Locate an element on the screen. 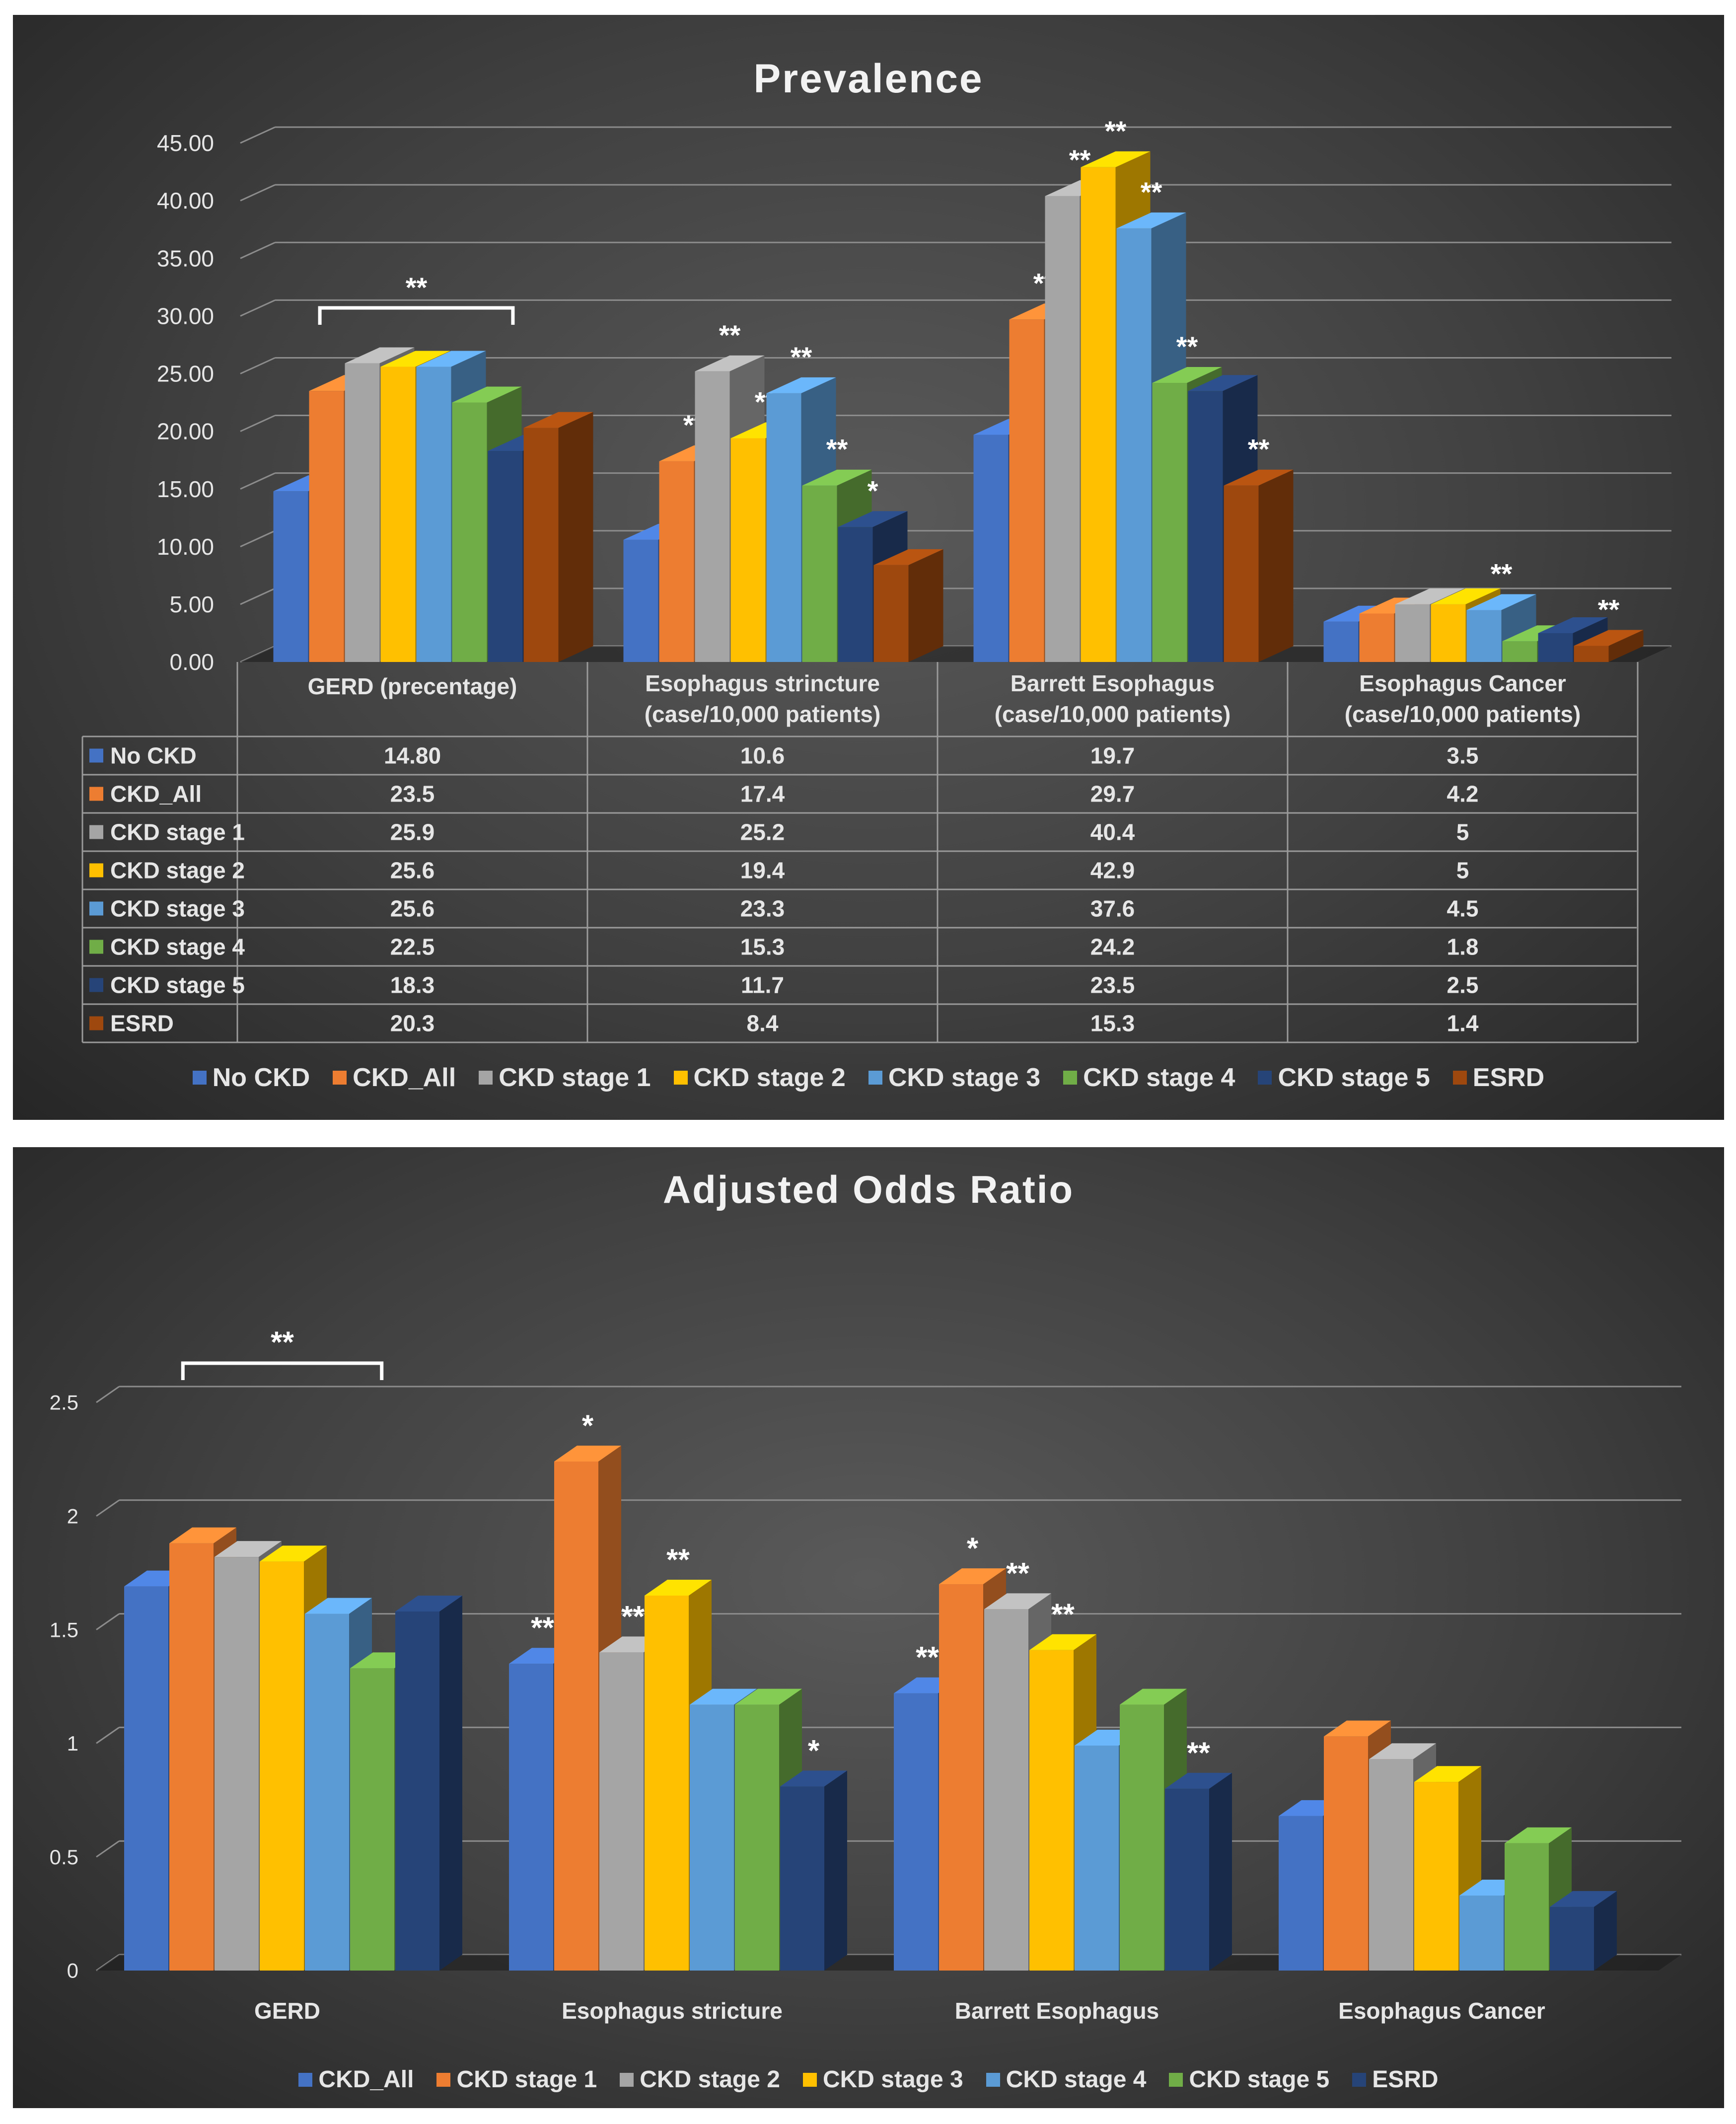  y-tick-label: 5.00 is located at coordinates (191, 604).